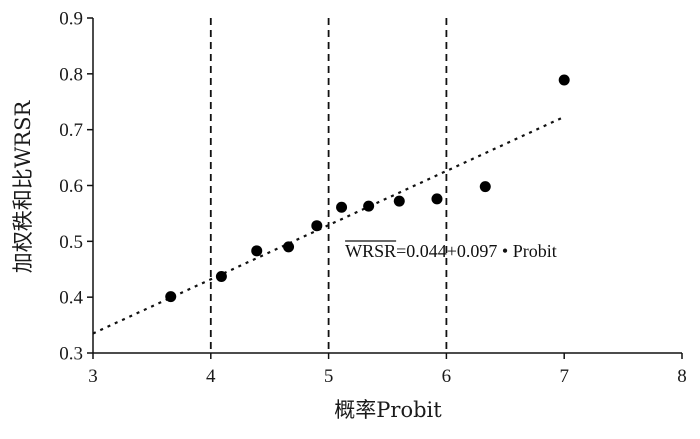 The width and height of the screenshot is (700, 439). Describe the element at coordinates (71, 354) in the screenshot. I see `y-tick-label: 0.3` at that location.